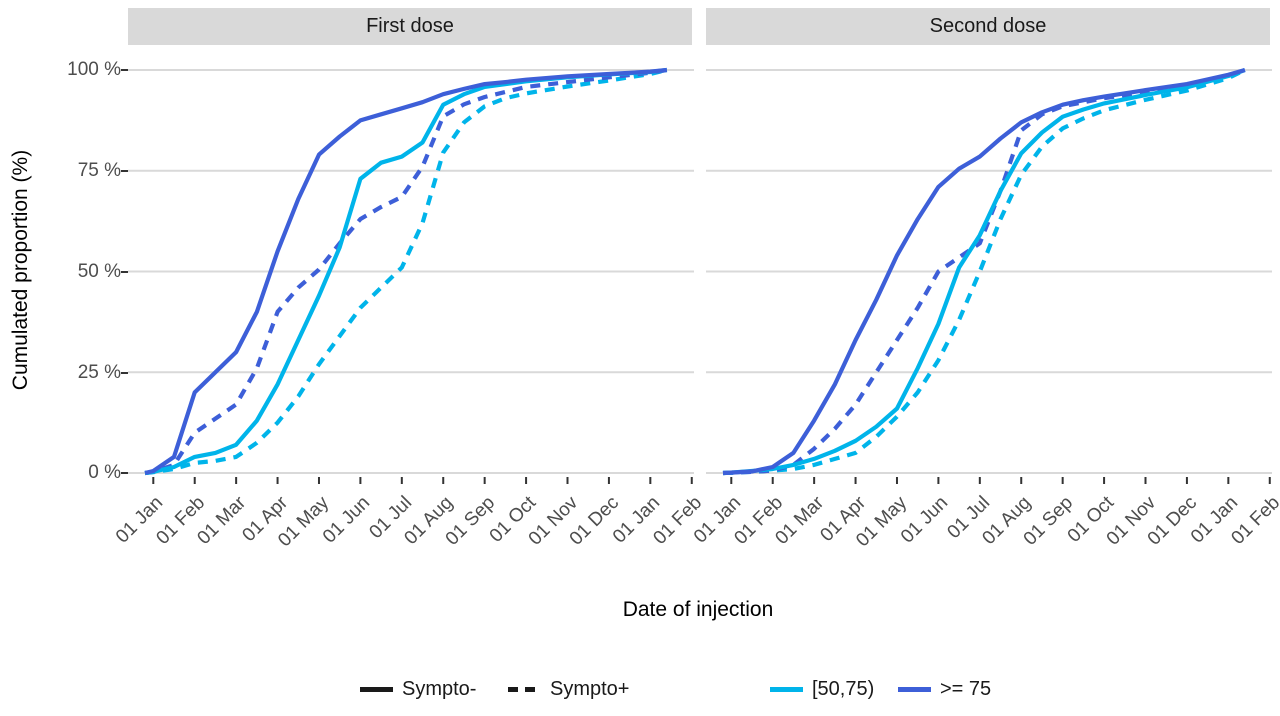  Describe the element at coordinates (104, 472) in the screenshot. I see `y-tick-label: 0 %` at that location.